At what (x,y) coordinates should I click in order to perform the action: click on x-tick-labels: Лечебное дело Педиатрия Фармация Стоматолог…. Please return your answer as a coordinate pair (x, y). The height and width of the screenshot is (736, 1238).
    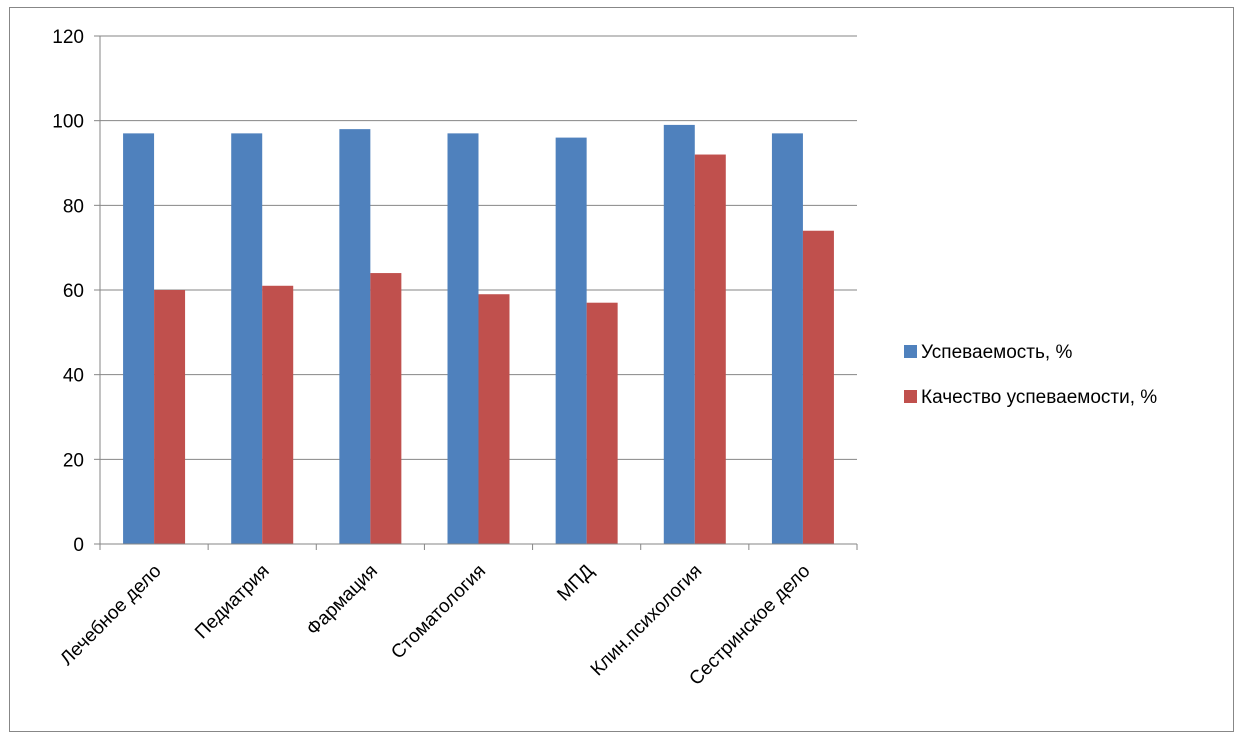
    Looking at the image, I should click on (435, 625).